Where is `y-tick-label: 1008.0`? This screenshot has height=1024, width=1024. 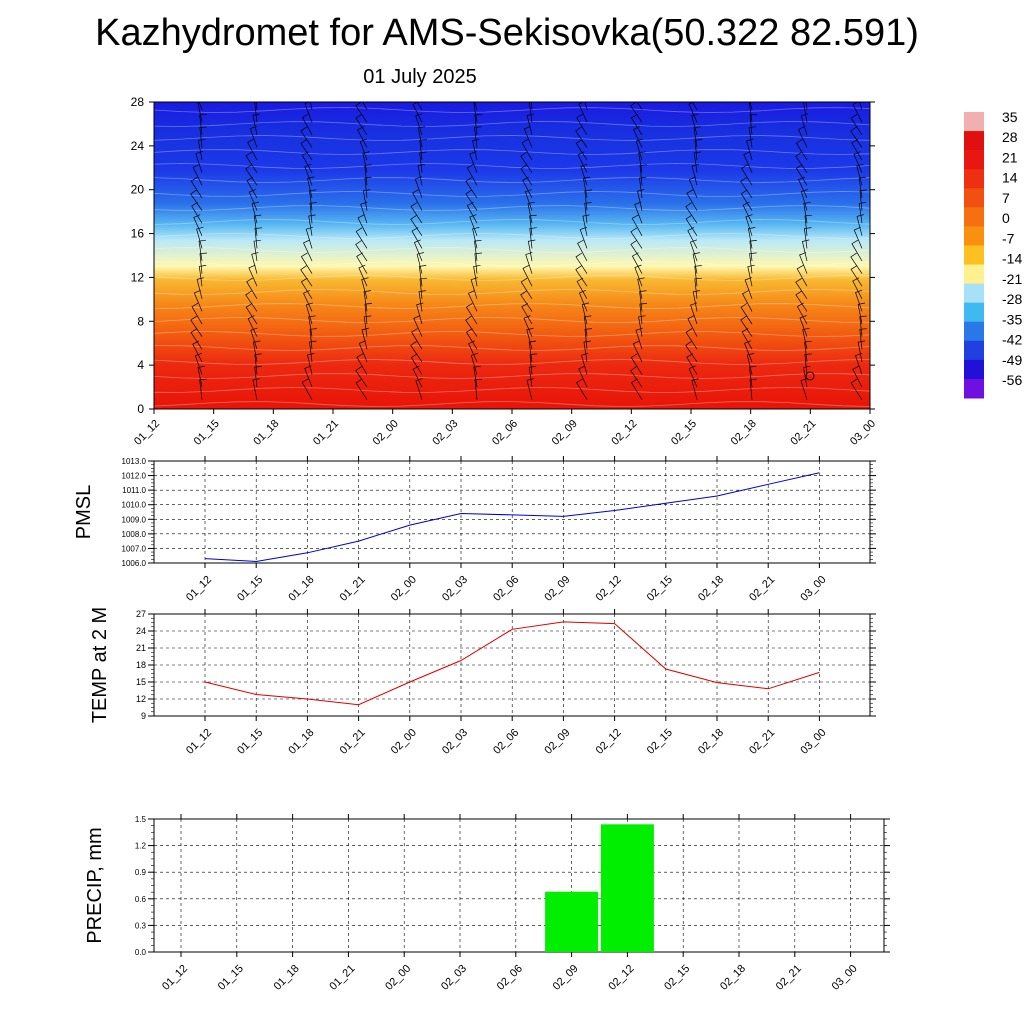 y-tick-label: 1008.0 is located at coordinates (134, 534).